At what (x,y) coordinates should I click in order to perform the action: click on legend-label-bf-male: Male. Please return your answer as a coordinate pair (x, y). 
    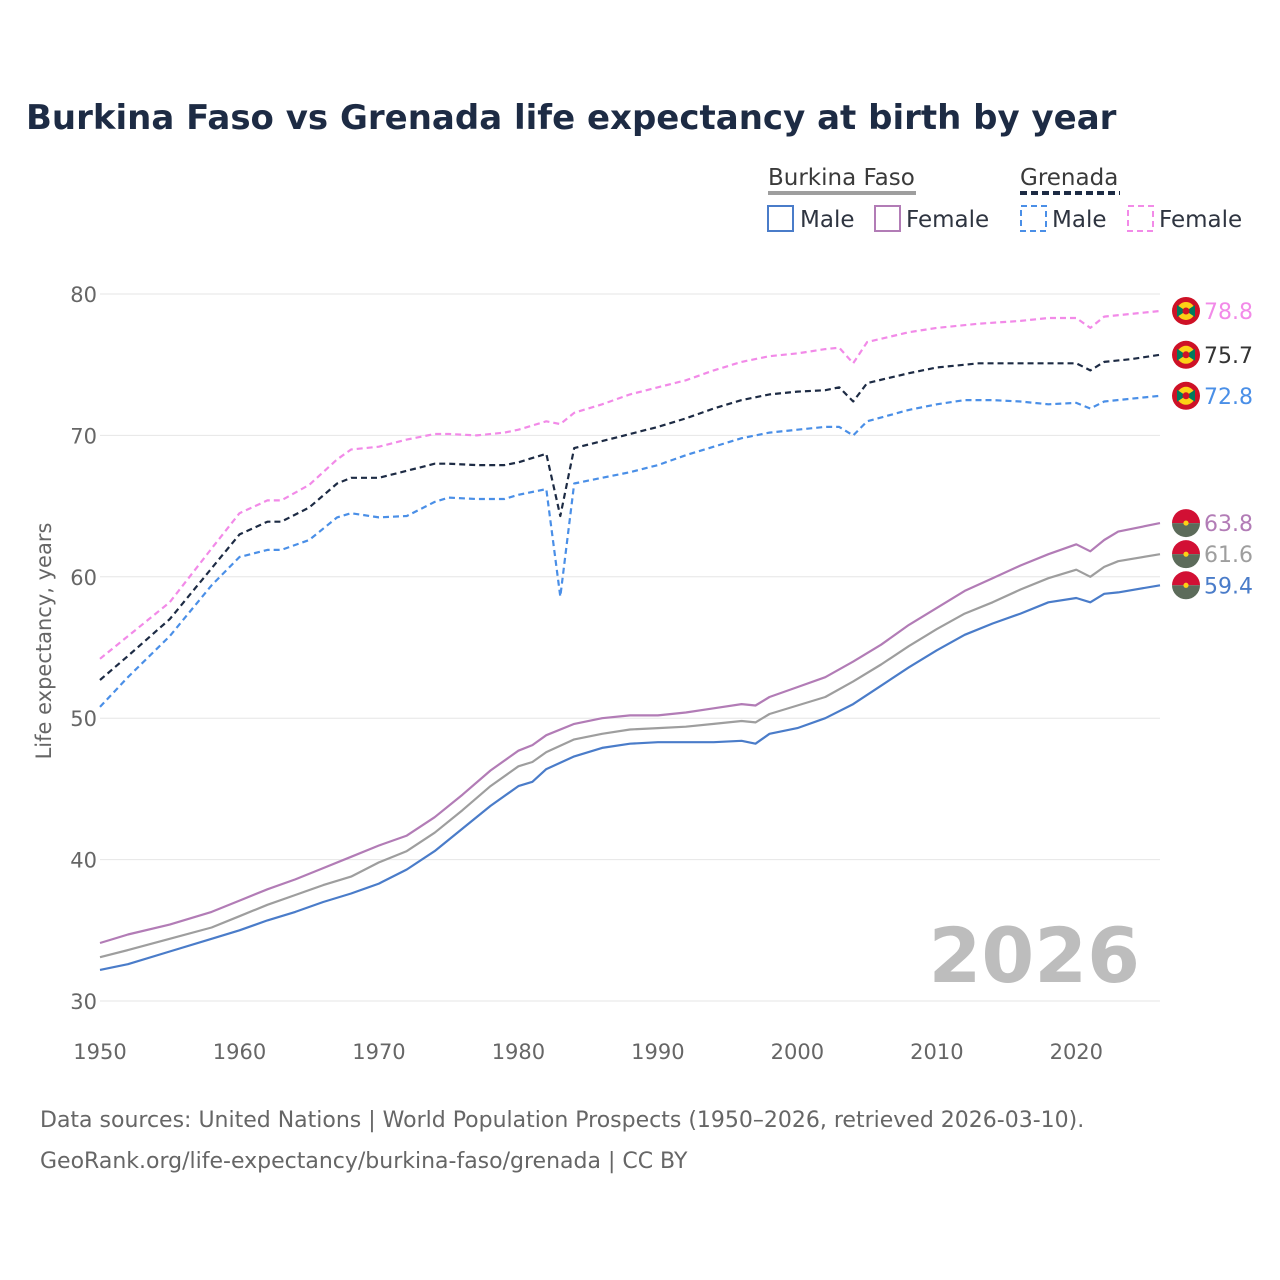
    Looking at the image, I should click on (827, 220).